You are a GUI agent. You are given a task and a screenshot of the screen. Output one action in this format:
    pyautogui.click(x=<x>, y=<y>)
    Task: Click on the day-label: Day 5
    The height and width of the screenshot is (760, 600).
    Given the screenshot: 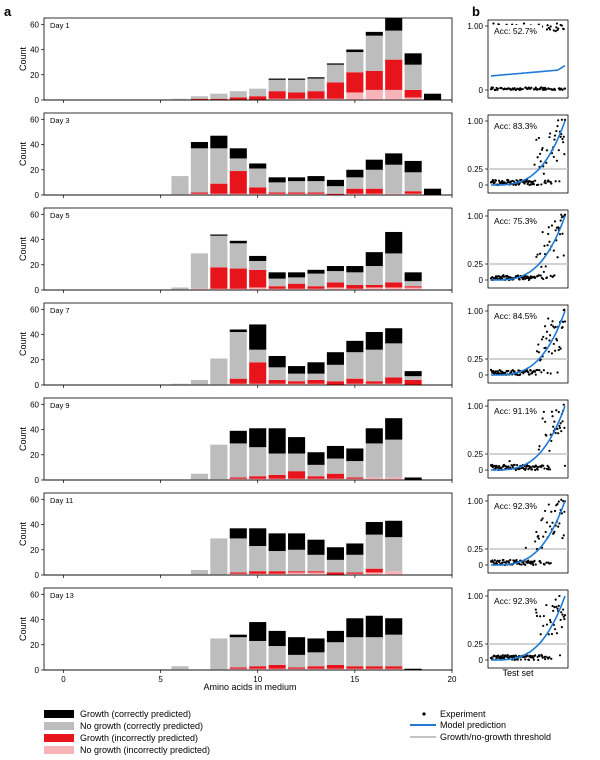 What is the action you would take?
    pyautogui.click(x=60, y=215)
    